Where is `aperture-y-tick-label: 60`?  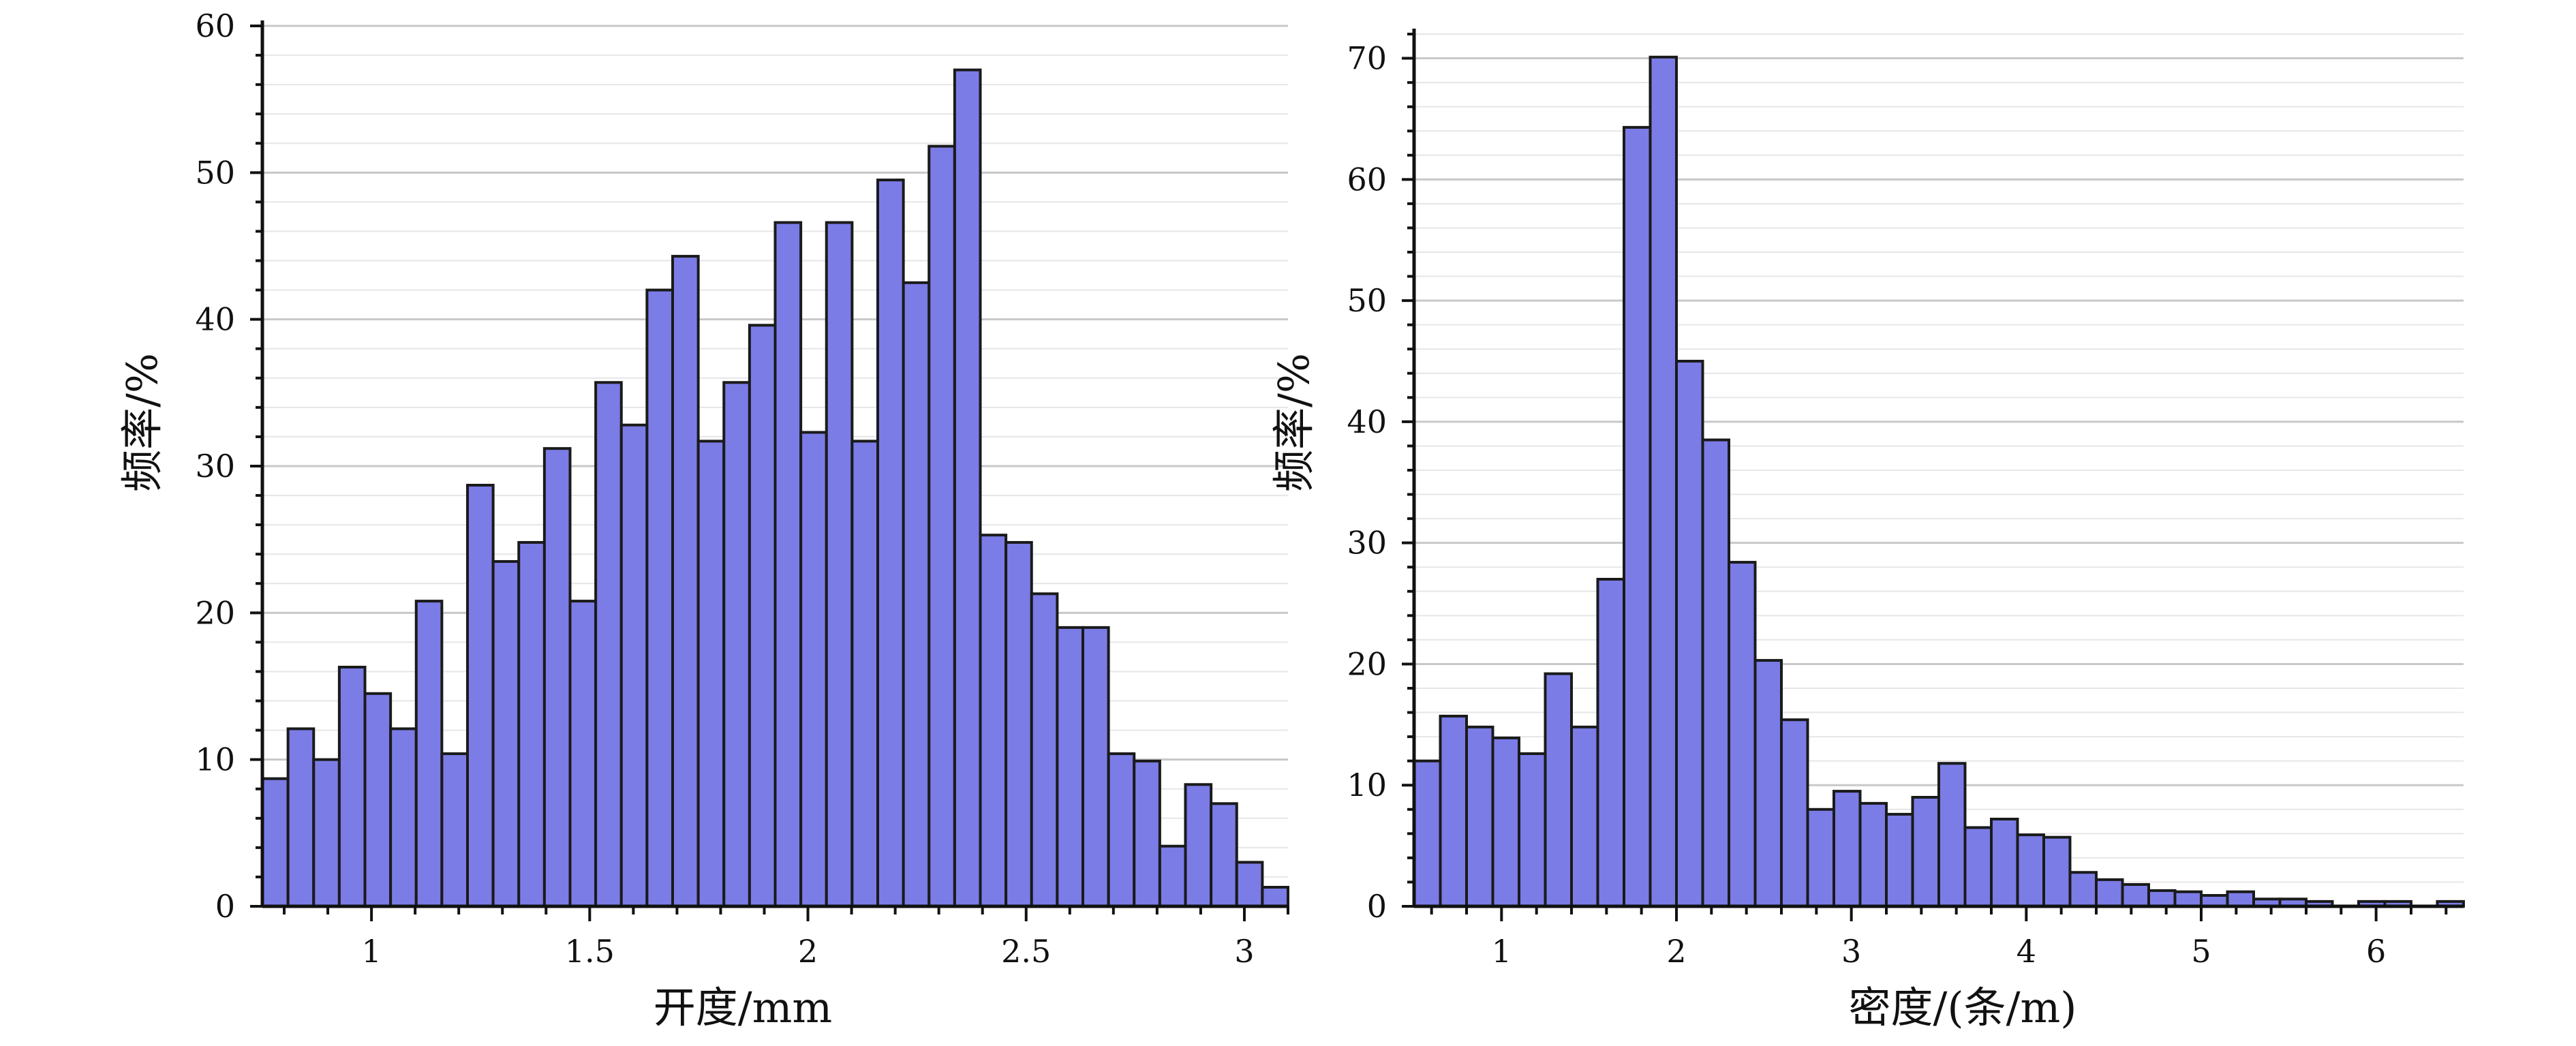
aperture-y-tick-label: 60 is located at coordinates (215, 26).